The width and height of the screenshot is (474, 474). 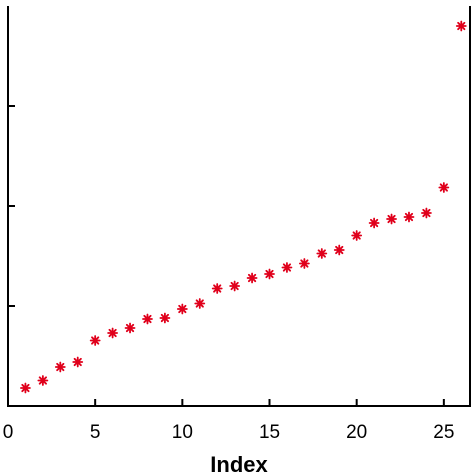 I want to click on x-tick-label: 10, so click(x=182, y=432).